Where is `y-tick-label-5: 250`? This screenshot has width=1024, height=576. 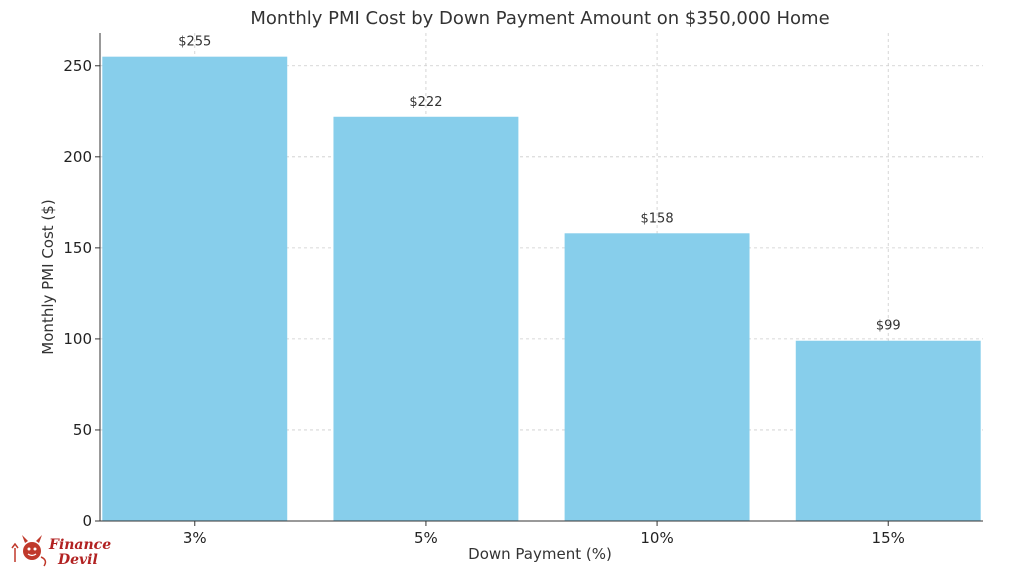 y-tick-label-5: 250 is located at coordinates (77, 66).